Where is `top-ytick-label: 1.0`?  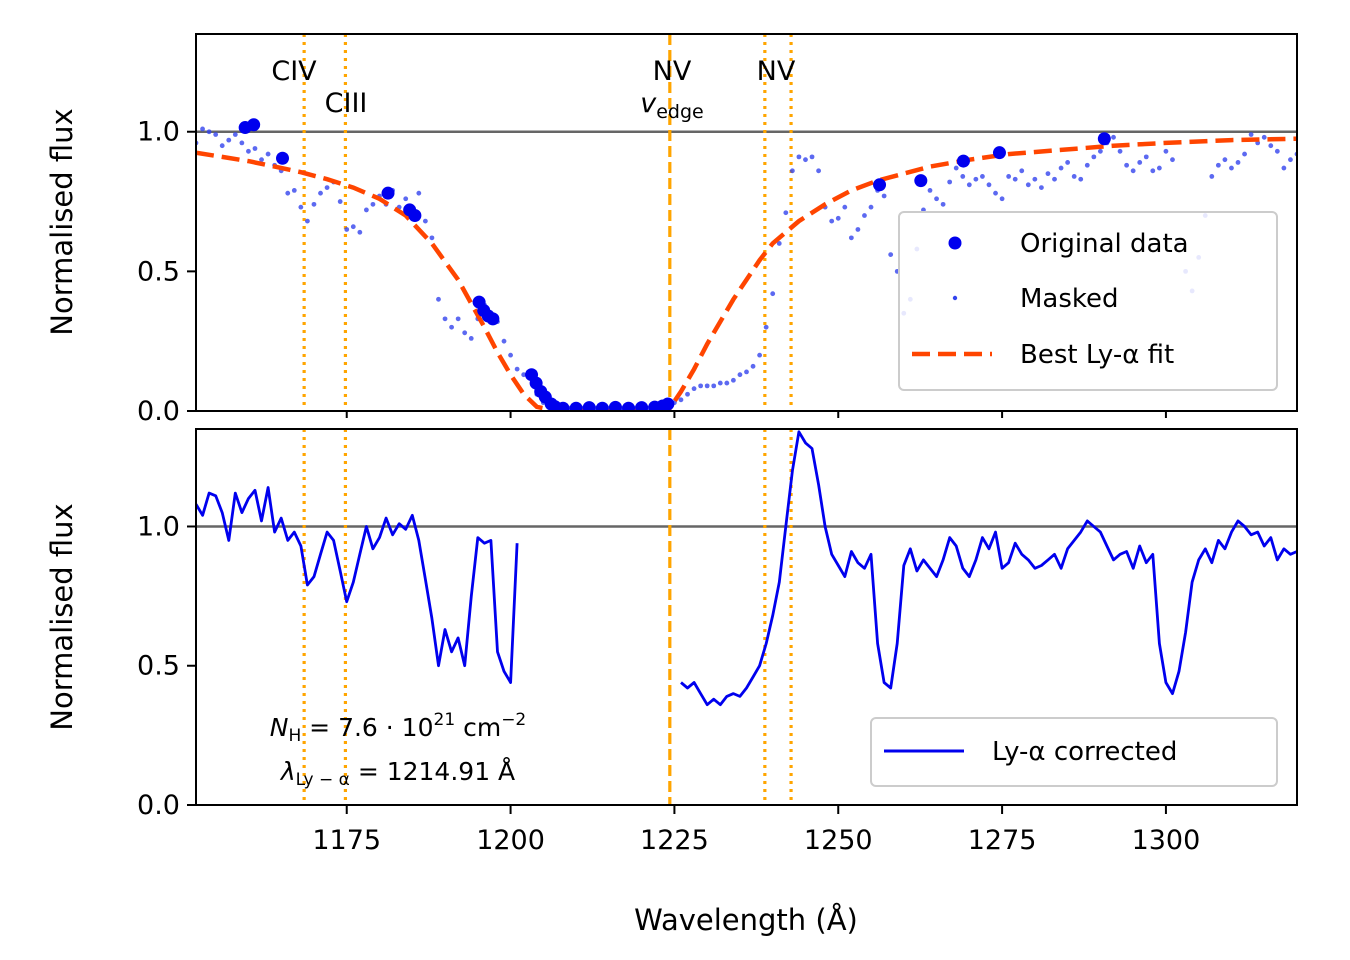 top-ytick-label: 1.0 is located at coordinates (158, 132).